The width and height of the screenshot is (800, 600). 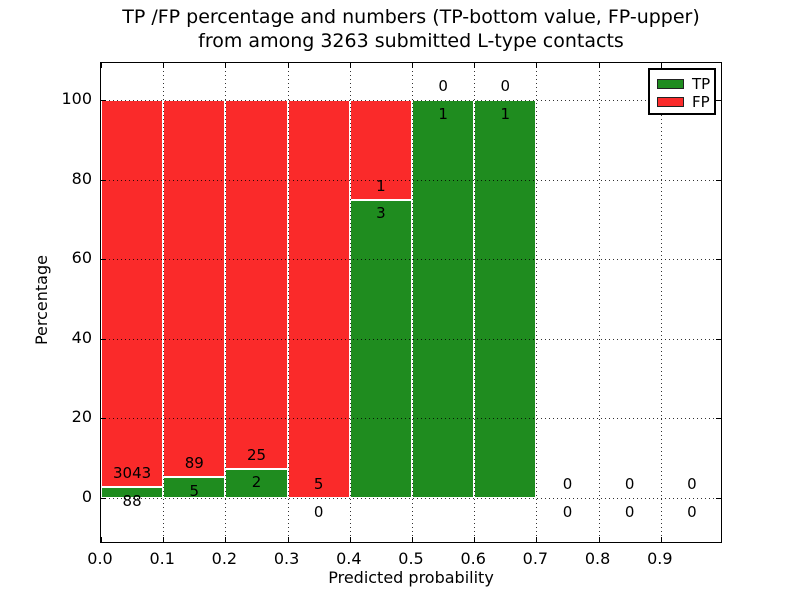 What do you see at coordinates (194, 462) in the screenshot?
I see `fp-count-label: 89` at bounding box center [194, 462].